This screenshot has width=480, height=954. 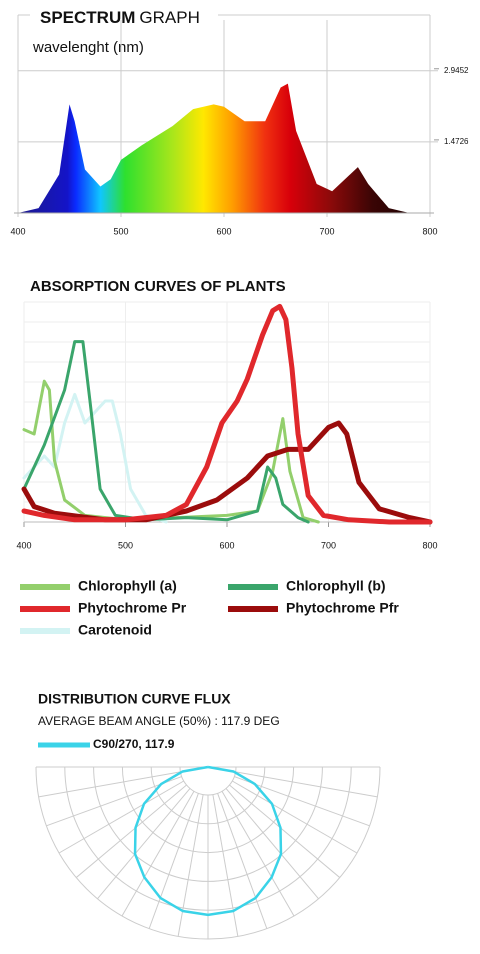 I want to click on title-suffix: GRAPH, so click(x=169, y=17).